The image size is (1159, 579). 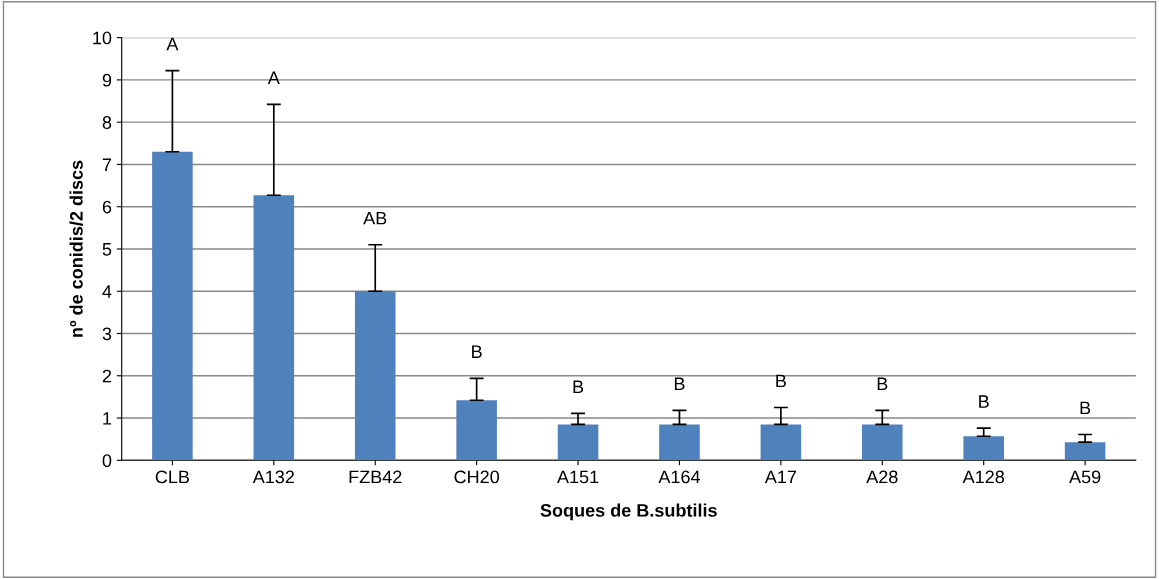 What do you see at coordinates (679, 477) in the screenshot?
I see `x-tick-label: A164` at bounding box center [679, 477].